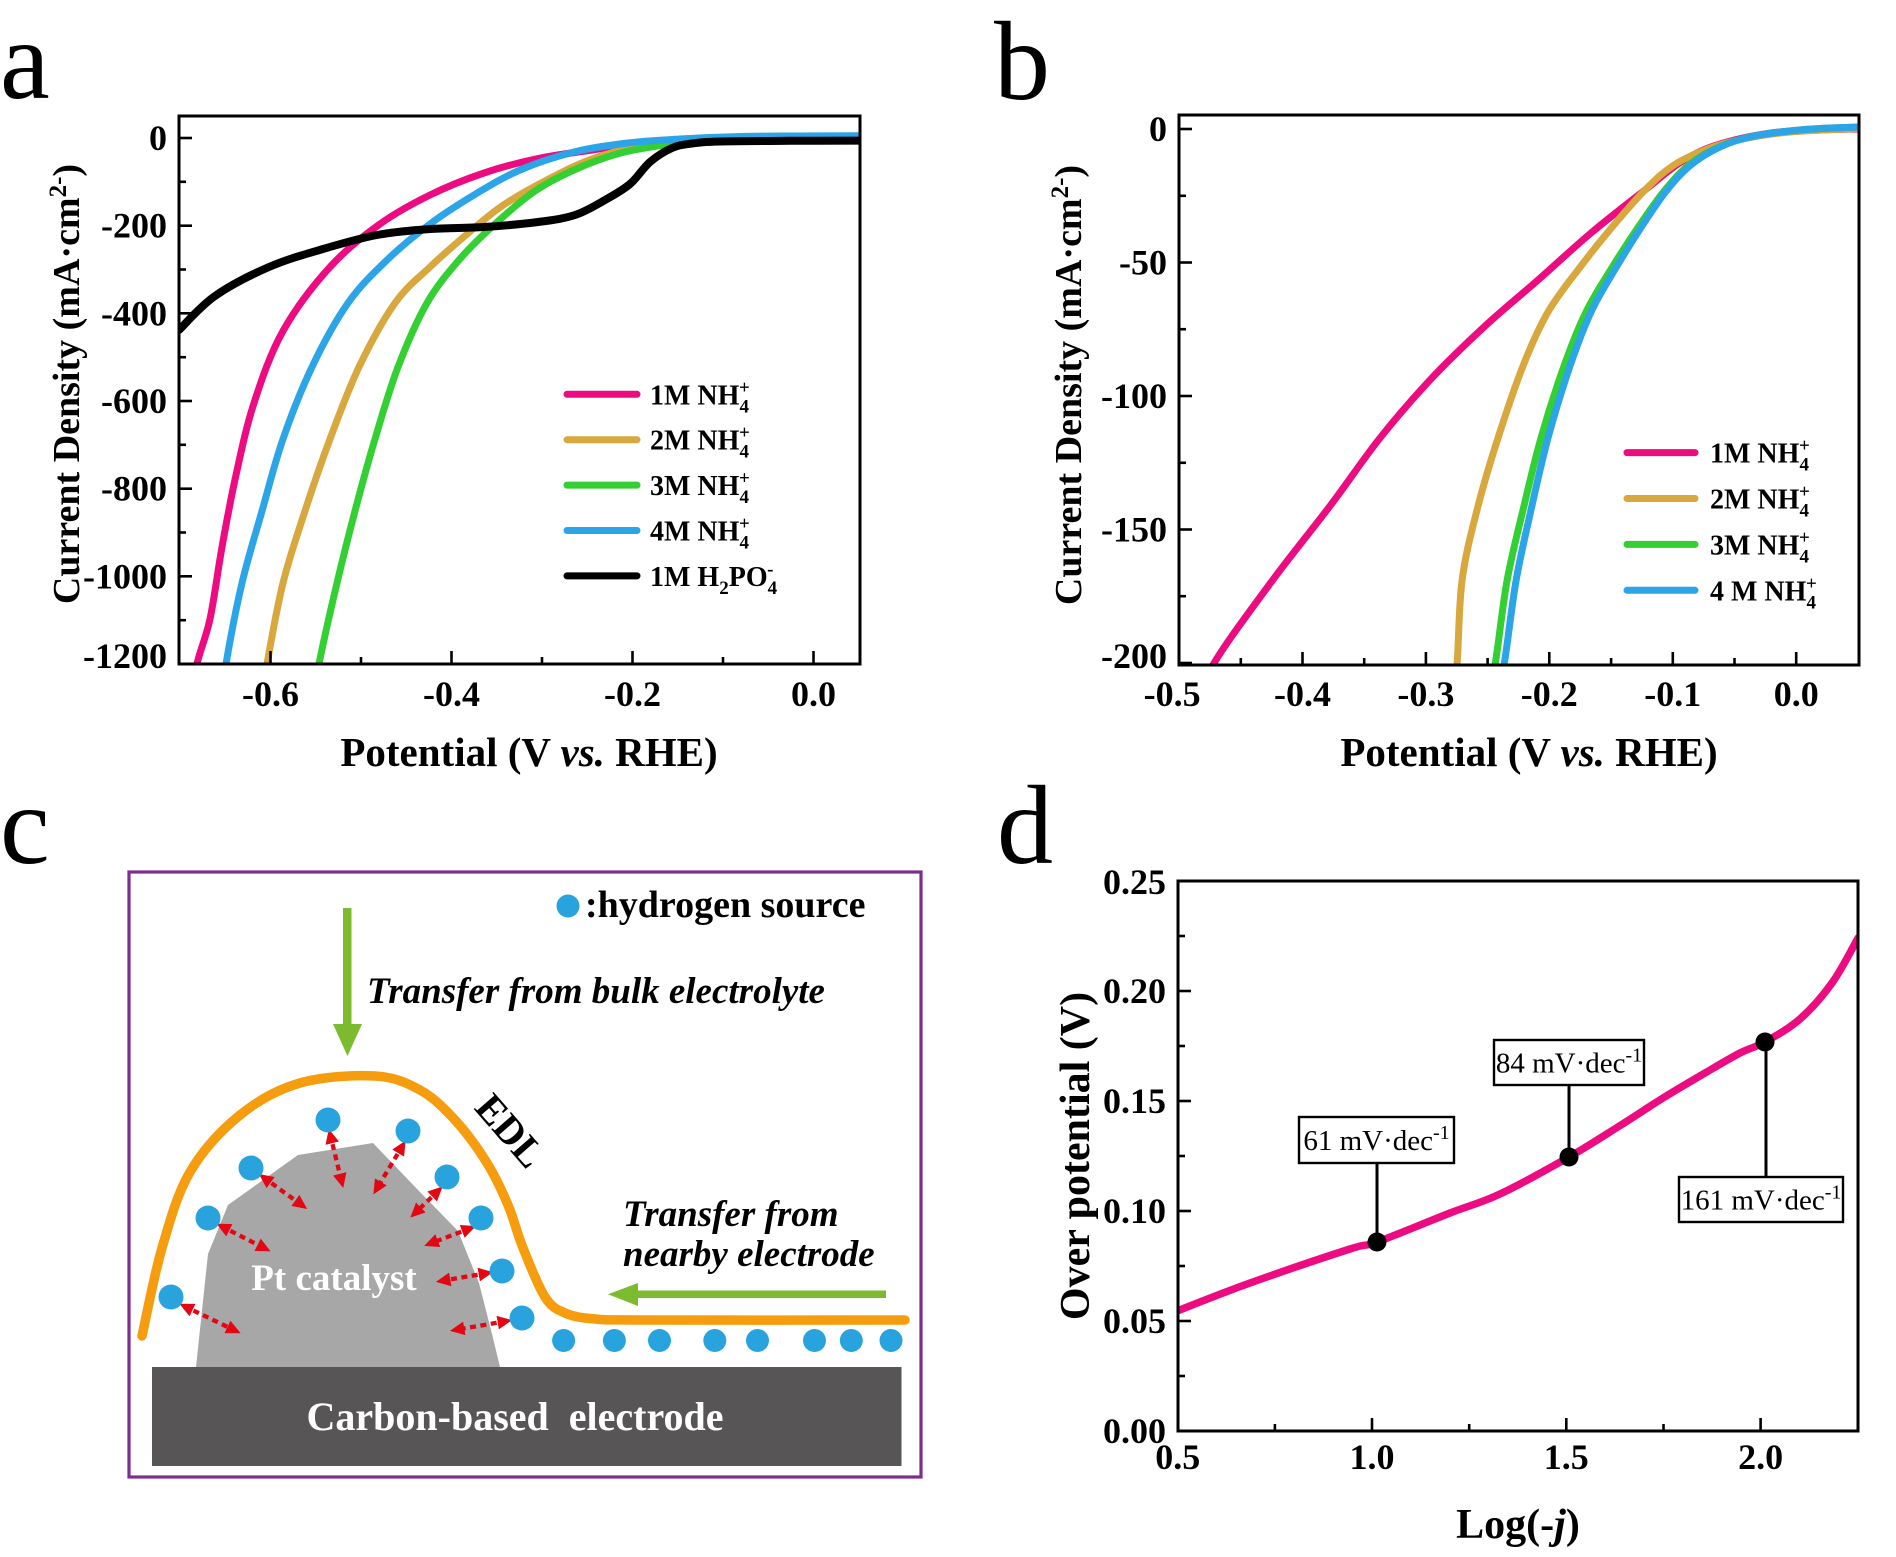  Describe the element at coordinates (1134, 530) in the screenshot. I see `svg-text: -150` at that location.